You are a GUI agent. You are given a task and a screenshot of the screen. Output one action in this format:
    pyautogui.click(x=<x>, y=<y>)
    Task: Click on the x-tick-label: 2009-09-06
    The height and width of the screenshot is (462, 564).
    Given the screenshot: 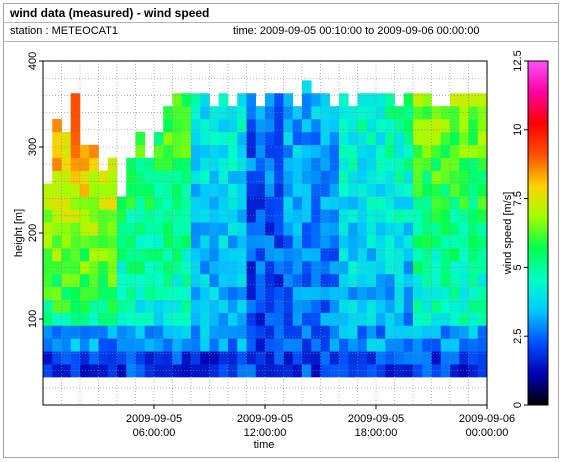 What is the action you would take?
    pyautogui.click(x=487, y=419)
    